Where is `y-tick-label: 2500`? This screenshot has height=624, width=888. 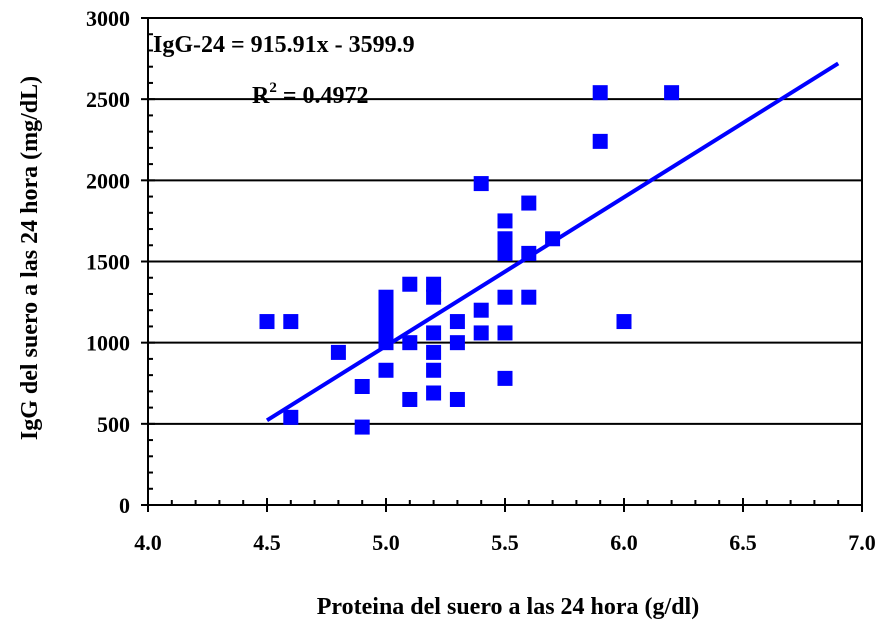
y-tick-label: 2500 is located at coordinates (108, 99).